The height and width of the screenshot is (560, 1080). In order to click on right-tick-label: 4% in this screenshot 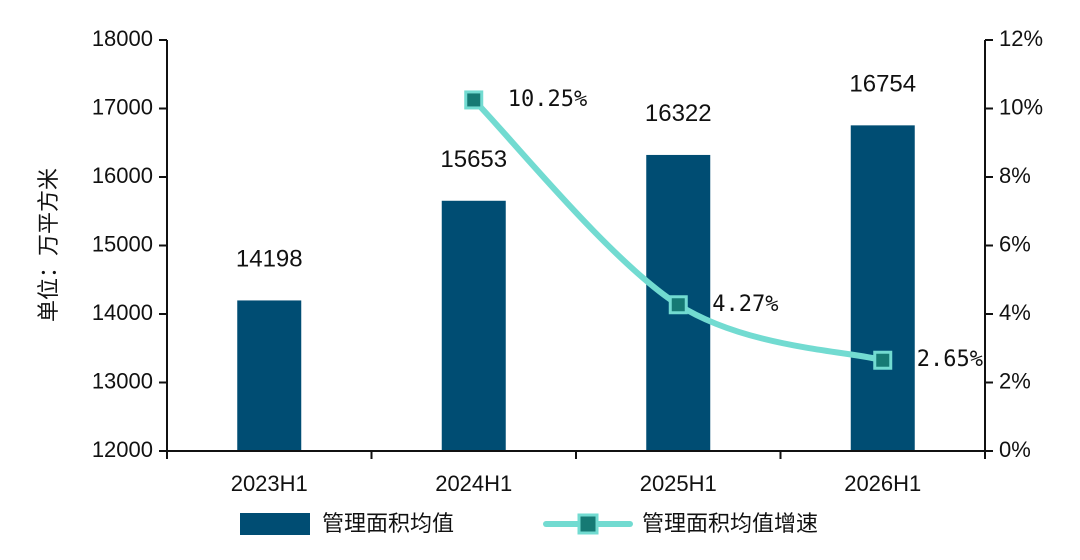, I will do `click(1015, 312)`.